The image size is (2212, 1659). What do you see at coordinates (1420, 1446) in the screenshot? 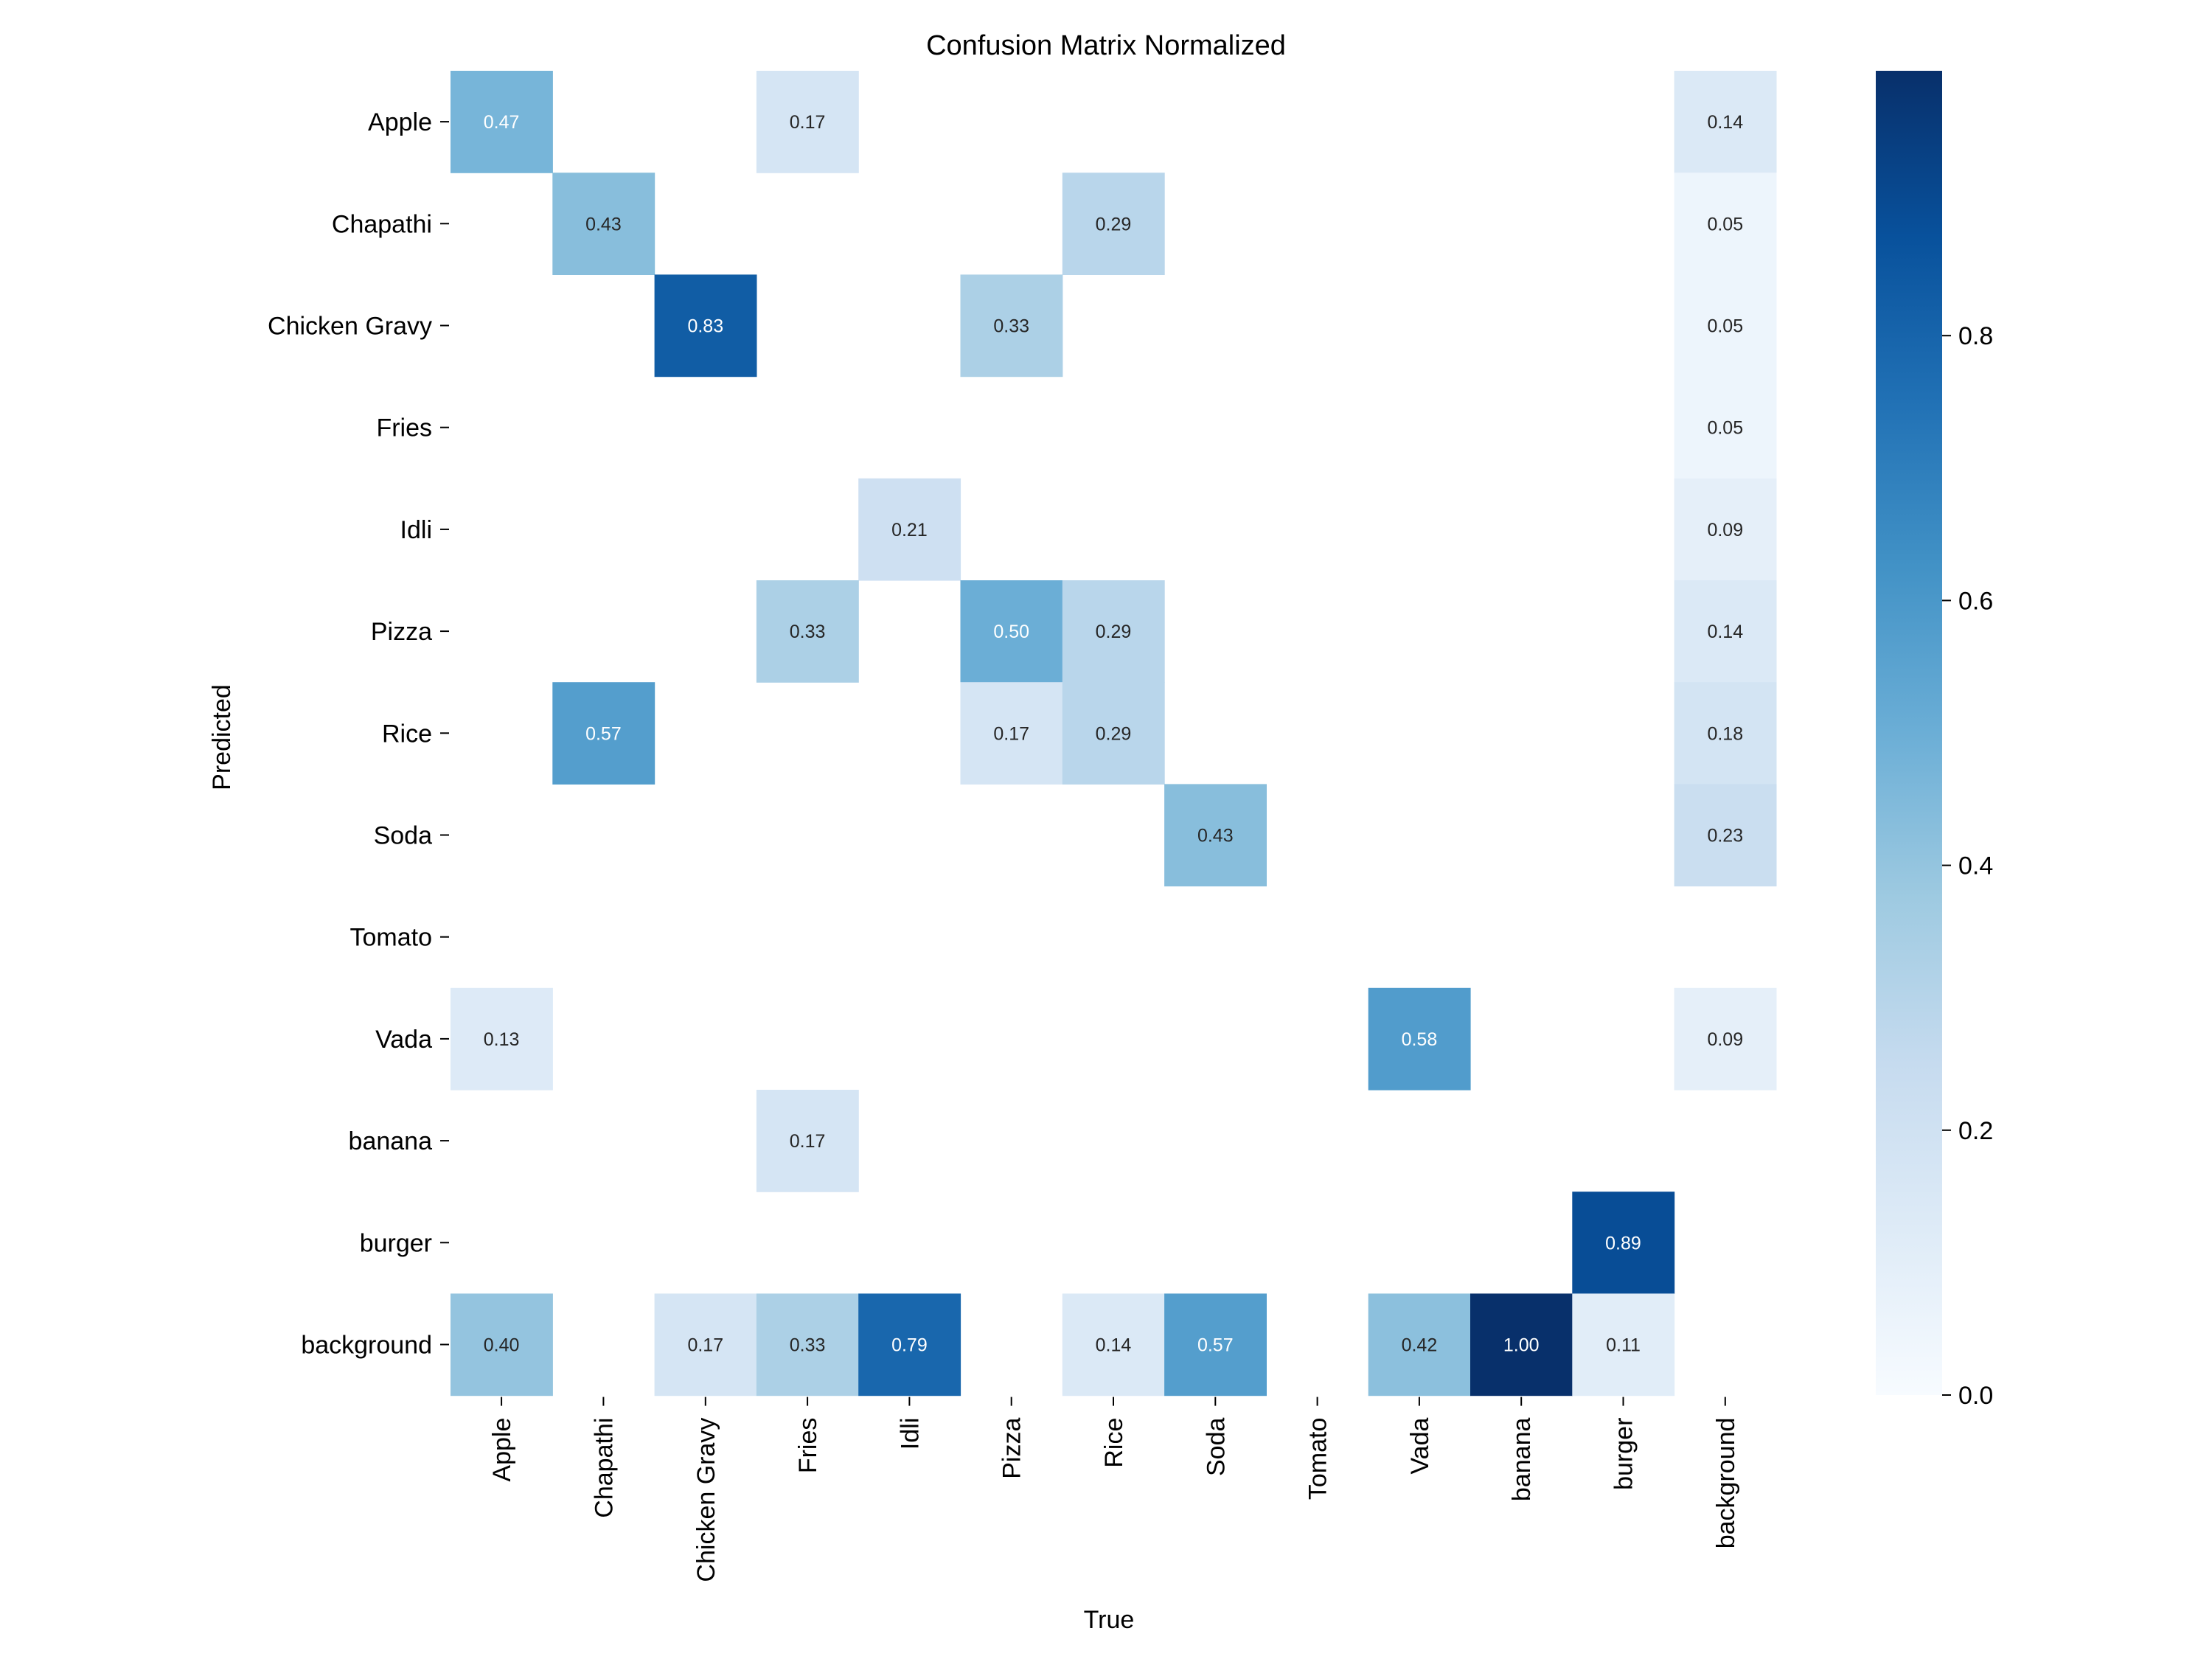
I see `x-tick-label: Vada` at bounding box center [1420, 1446].